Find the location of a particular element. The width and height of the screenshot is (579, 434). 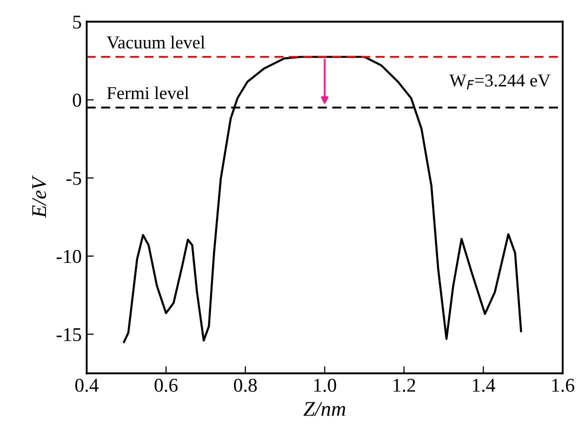

y-tick-label: 5 is located at coordinates (77, 22).